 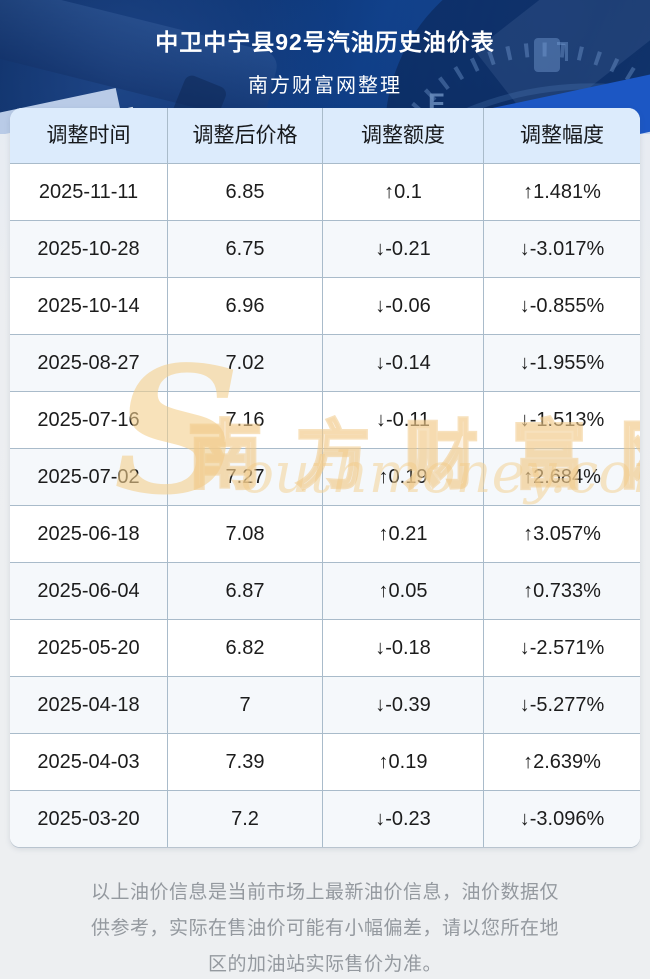 What do you see at coordinates (244, 591) in the screenshot?
I see `cell-price: 6.87` at bounding box center [244, 591].